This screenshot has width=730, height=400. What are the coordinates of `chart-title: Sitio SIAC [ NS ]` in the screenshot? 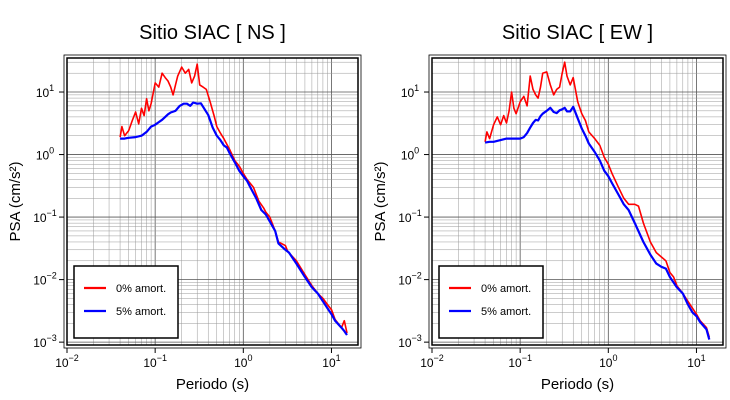 It's located at (212, 33).